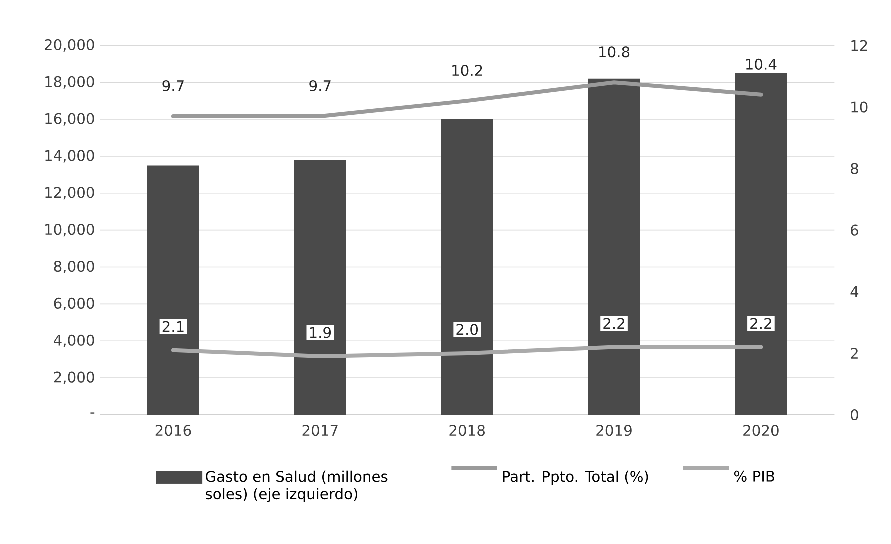 The width and height of the screenshot is (891, 544). What do you see at coordinates (615, 52) in the screenshot?
I see `data-label: 10.8` at bounding box center [615, 52].